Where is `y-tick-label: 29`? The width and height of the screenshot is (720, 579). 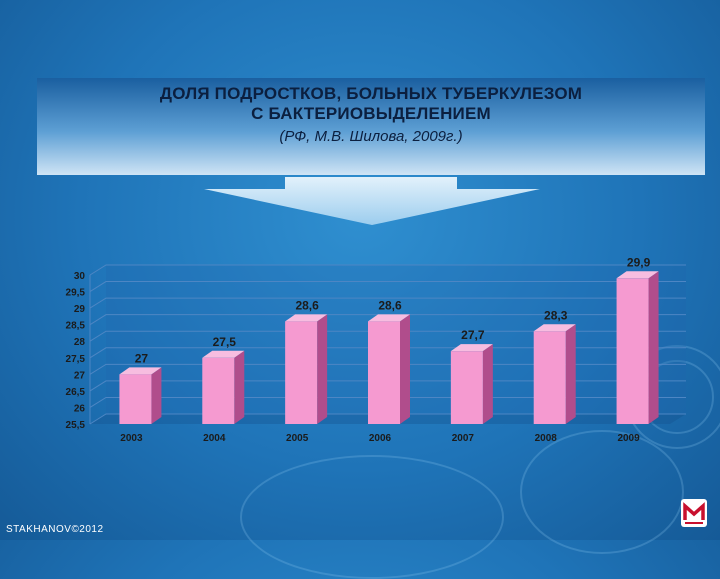 y-tick-label: 29 is located at coordinates (80, 309).